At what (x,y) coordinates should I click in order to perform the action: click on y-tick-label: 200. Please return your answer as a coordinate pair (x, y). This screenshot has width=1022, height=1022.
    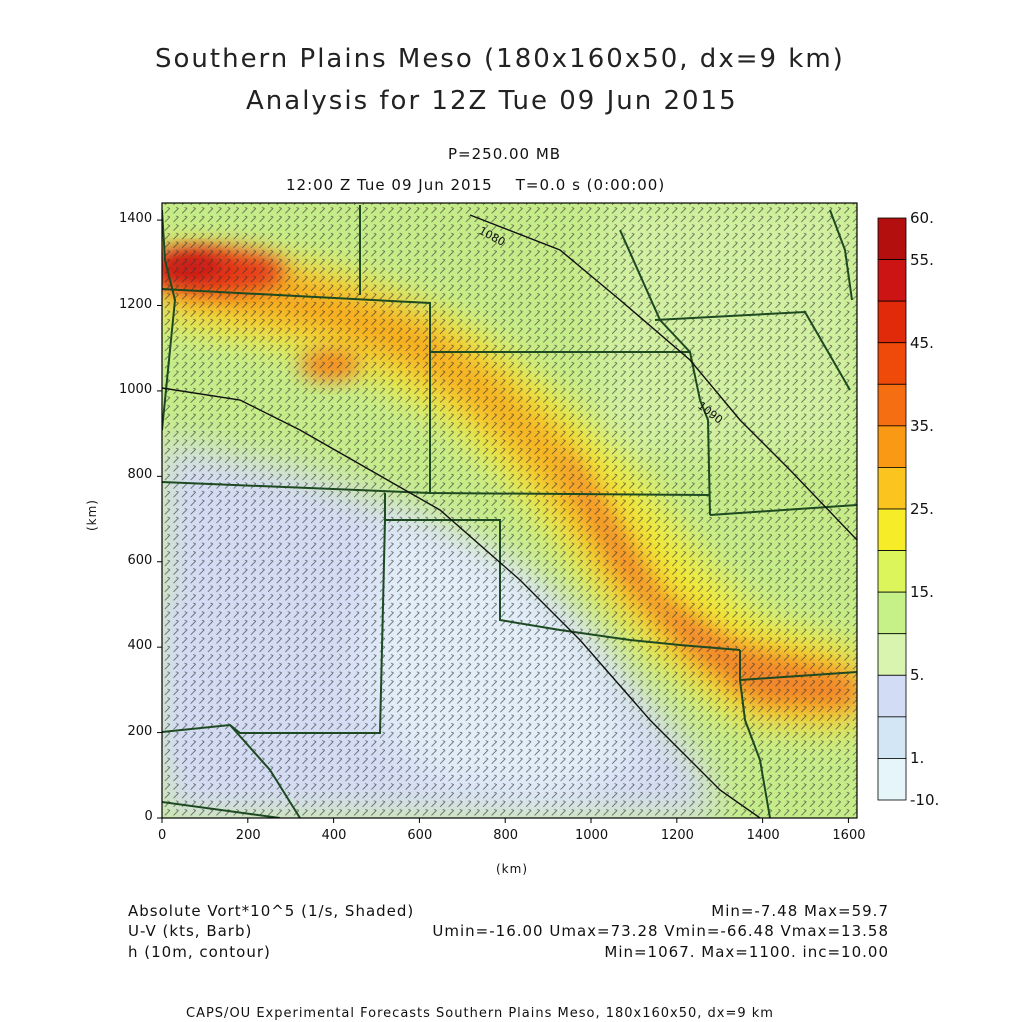
    Looking at the image, I should click on (140, 731).